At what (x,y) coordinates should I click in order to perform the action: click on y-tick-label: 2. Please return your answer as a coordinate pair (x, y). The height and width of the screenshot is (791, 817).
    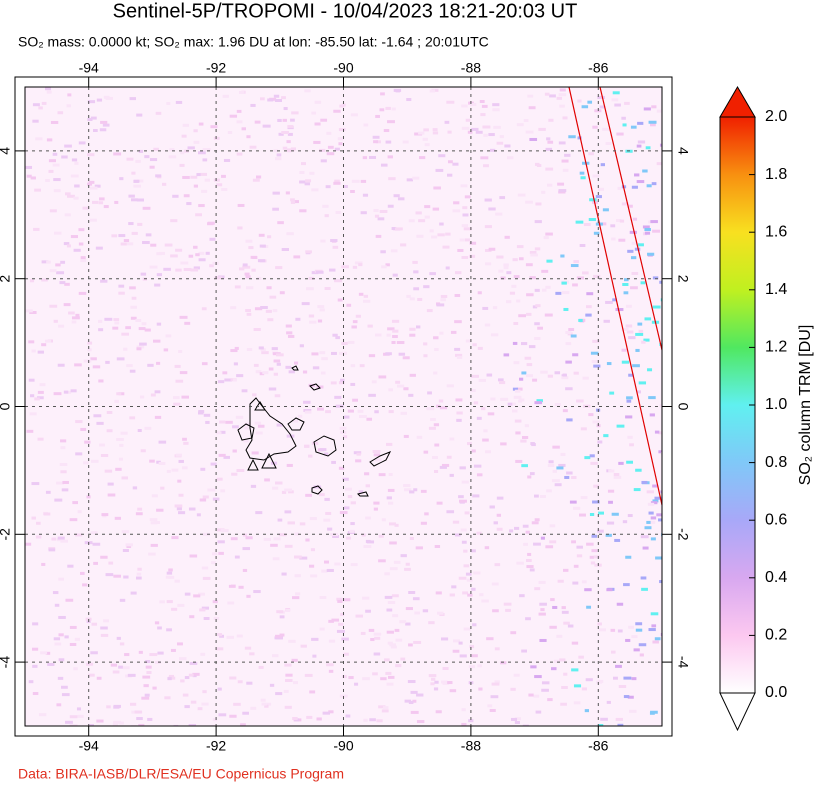
    Looking at the image, I should click on (683, 279).